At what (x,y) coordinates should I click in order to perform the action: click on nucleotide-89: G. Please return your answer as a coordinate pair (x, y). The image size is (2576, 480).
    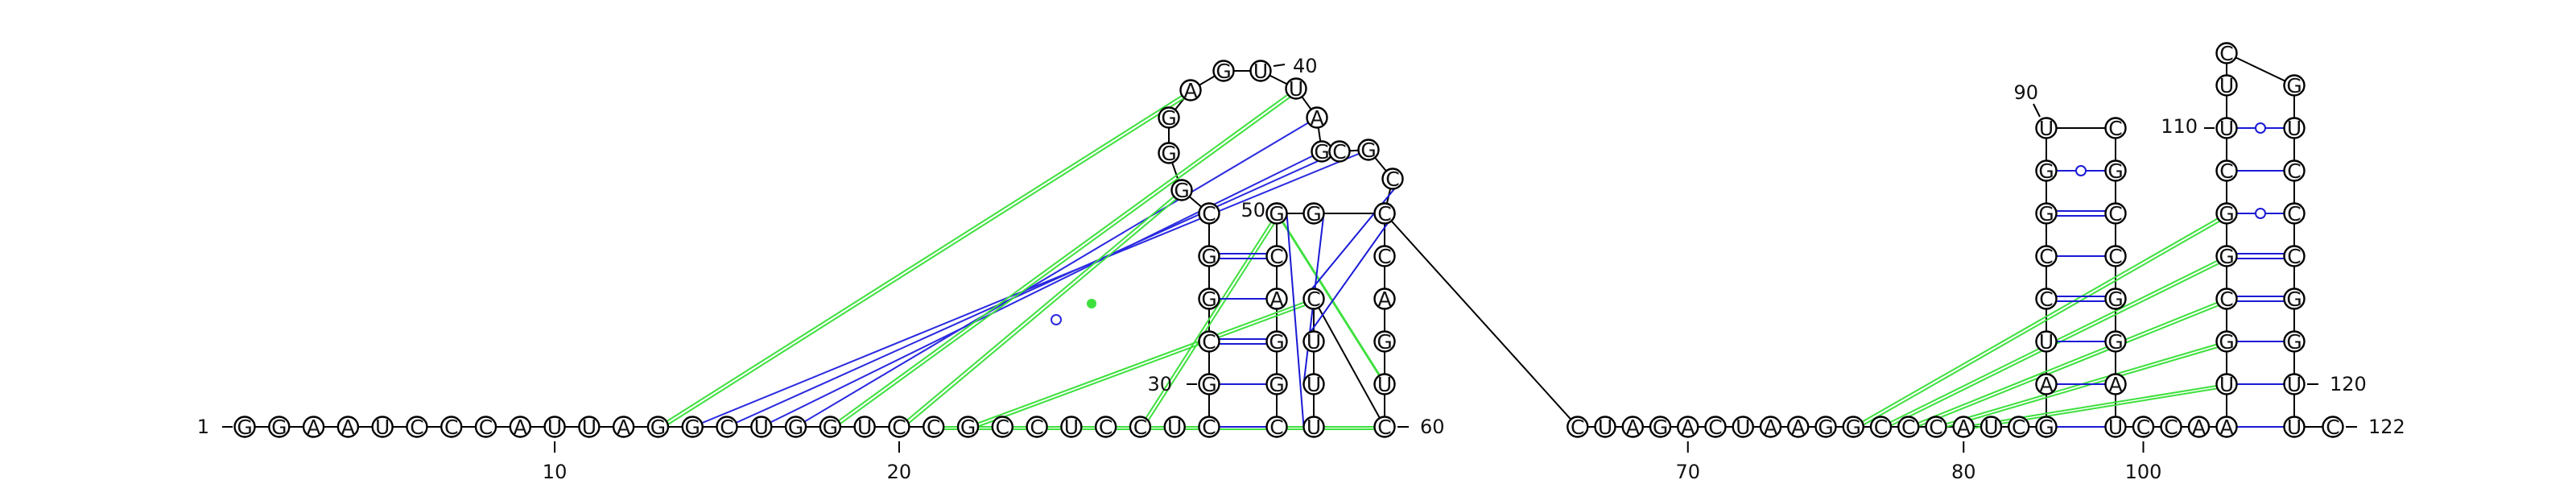
    Looking at the image, I should click on (2046, 171).